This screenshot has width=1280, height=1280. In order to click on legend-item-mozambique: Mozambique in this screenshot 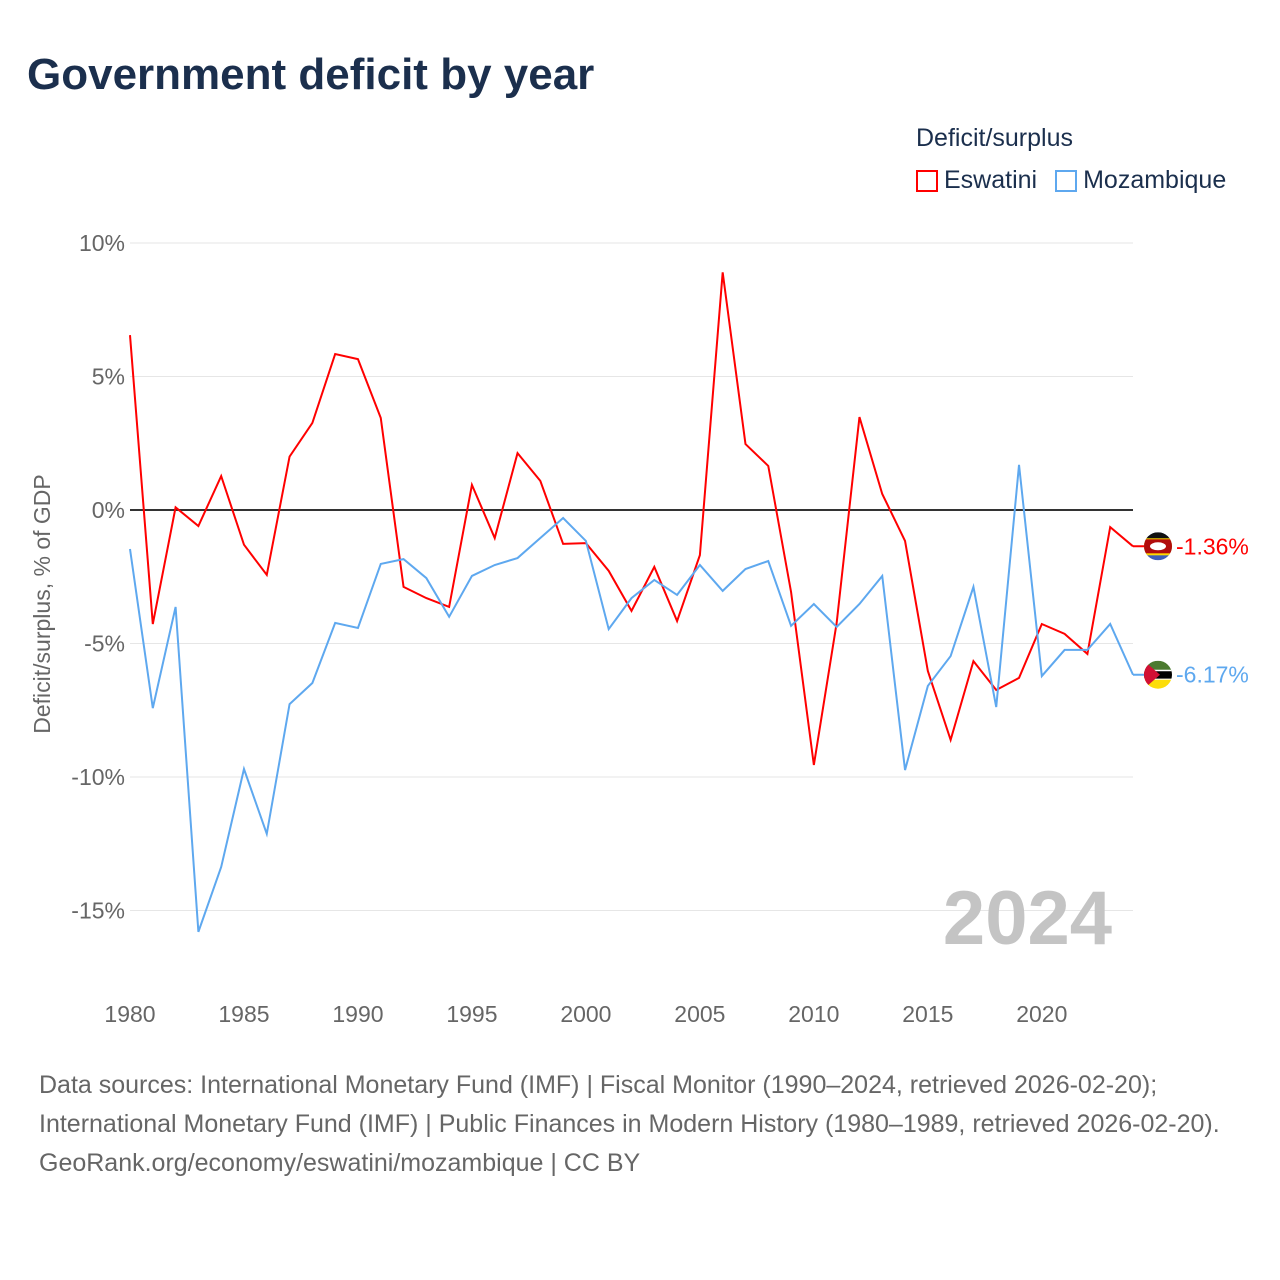, I will do `click(1140, 180)`.